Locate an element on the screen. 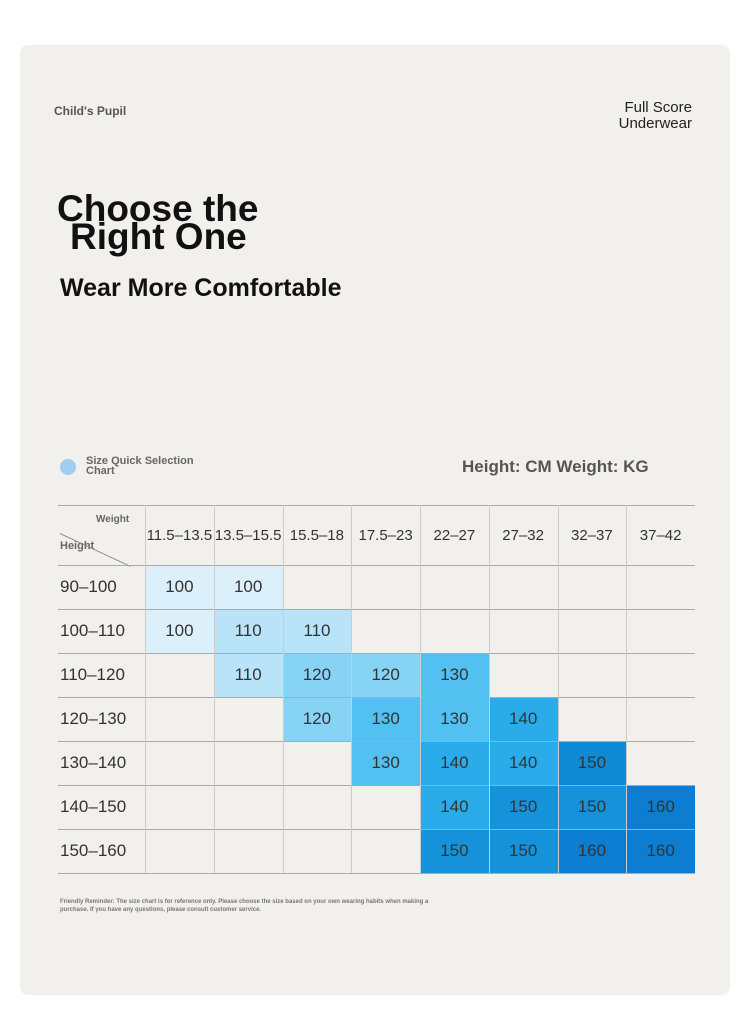  row-header: 130–140 is located at coordinates (93, 762).